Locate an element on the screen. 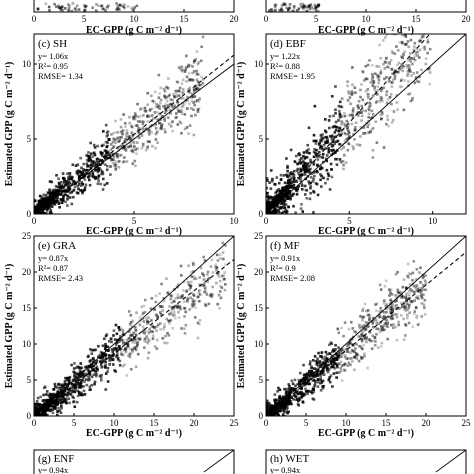  y-tick-label: 10 is located at coordinates (259, 344).